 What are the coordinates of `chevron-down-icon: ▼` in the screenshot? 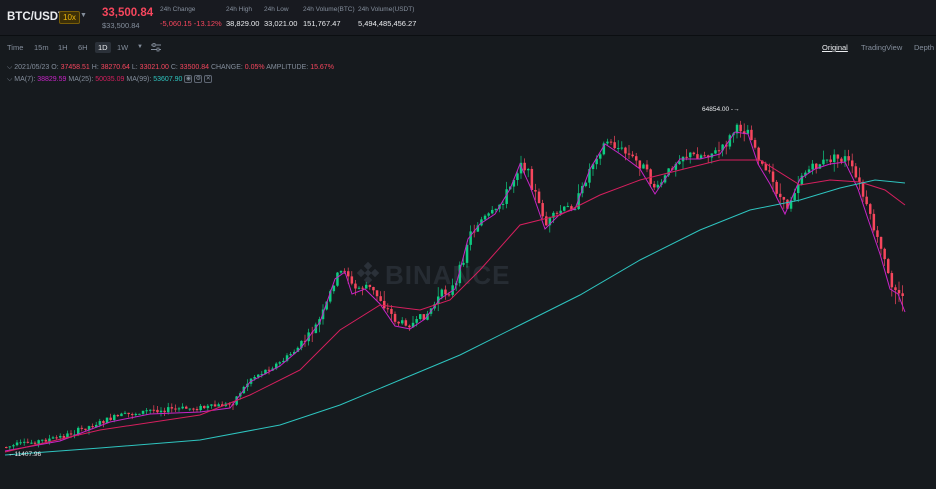 It's located at (83, 15).